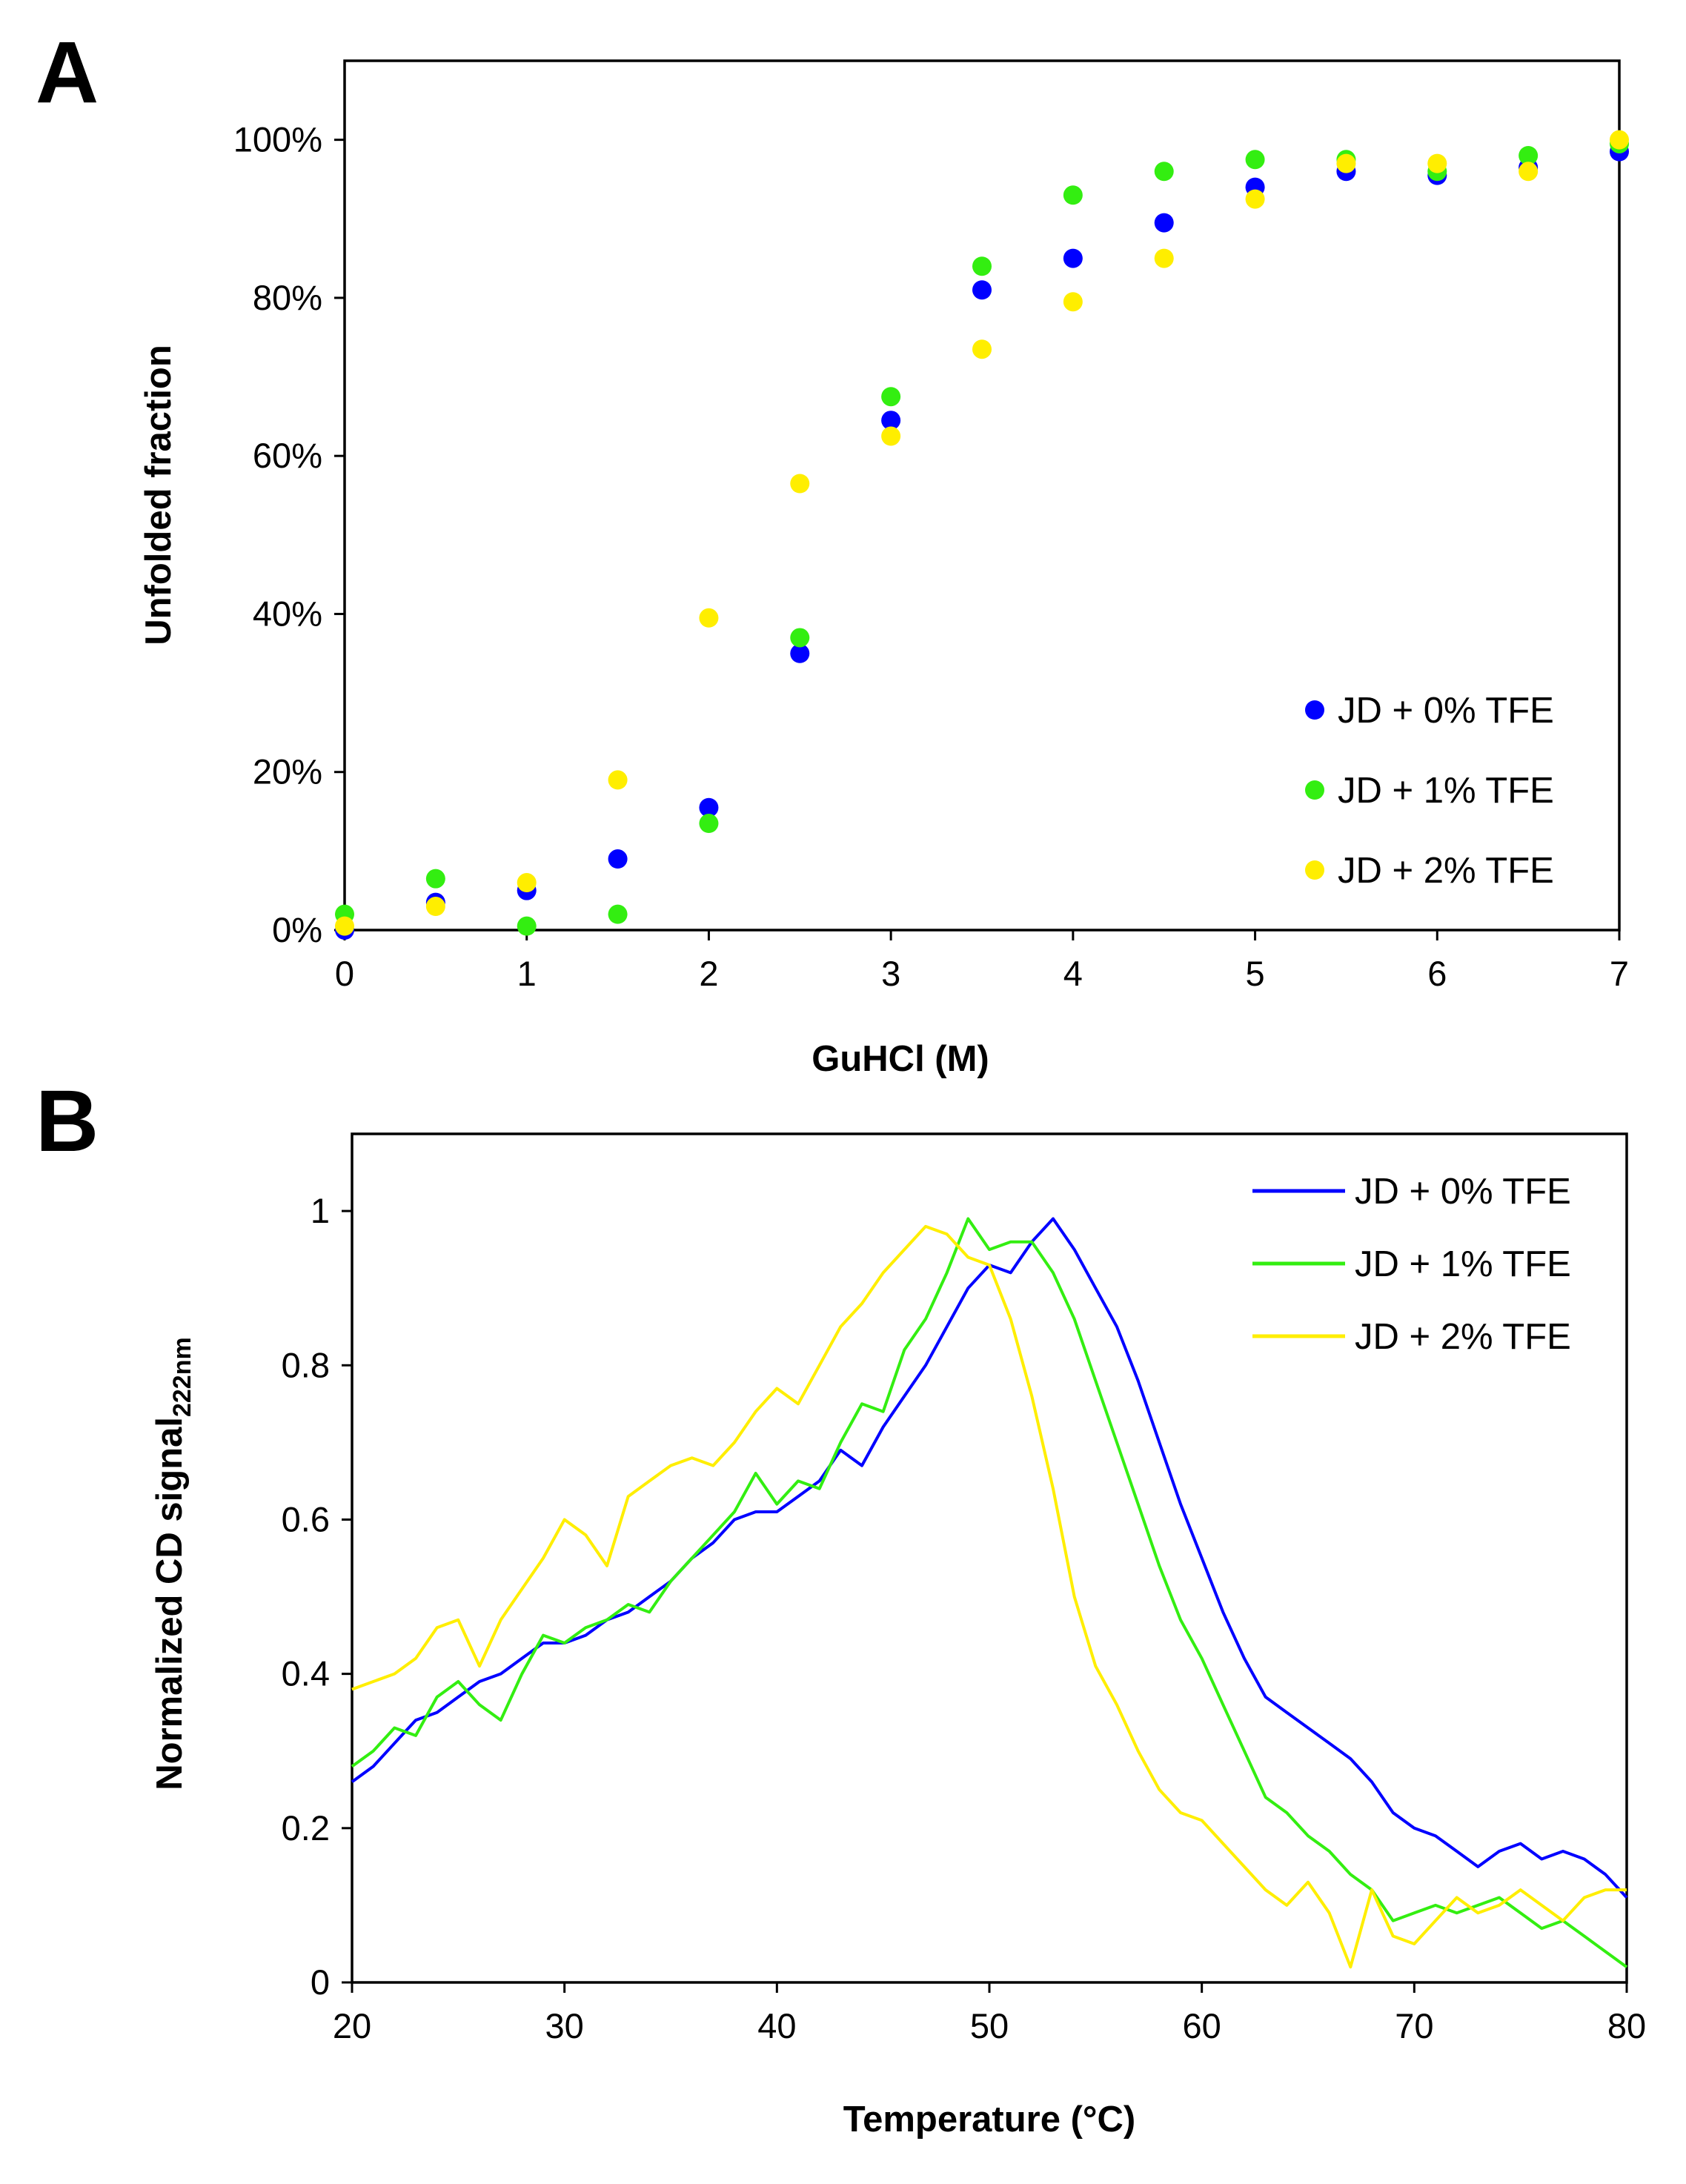 This screenshot has width=1686, height=2184. Describe the element at coordinates (900, 1059) in the screenshot. I see `panel-a-x-axis-title: GuHCl (M)` at that location.